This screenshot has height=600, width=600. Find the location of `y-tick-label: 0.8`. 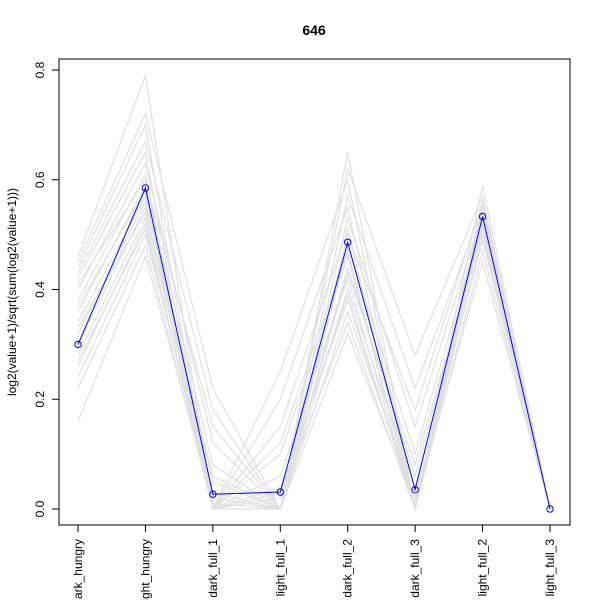

y-tick-label: 0.8 is located at coordinates (40, 69).